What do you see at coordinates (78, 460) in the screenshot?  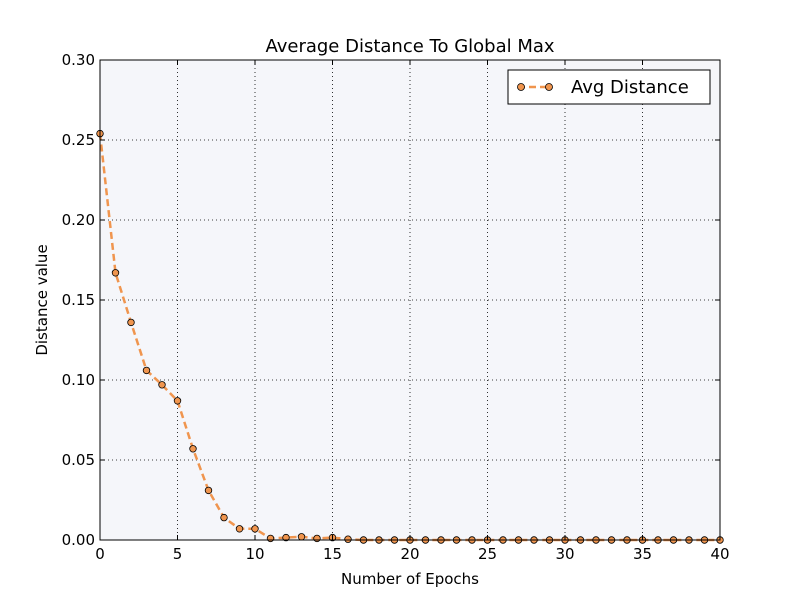 I see `y-tick-label: 0.05` at bounding box center [78, 460].